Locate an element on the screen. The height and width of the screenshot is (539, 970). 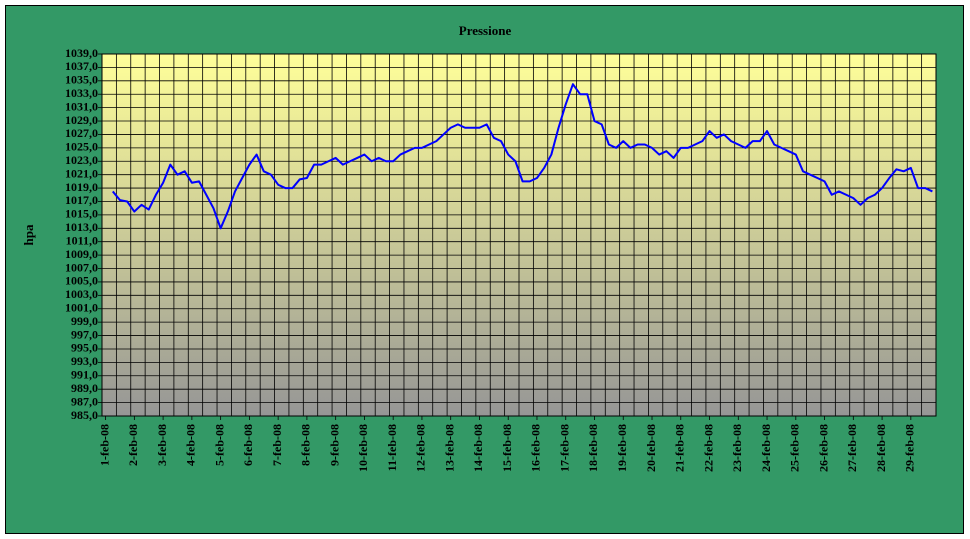
y-tick-label: 1009,0 is located at coordinates (81, 254).